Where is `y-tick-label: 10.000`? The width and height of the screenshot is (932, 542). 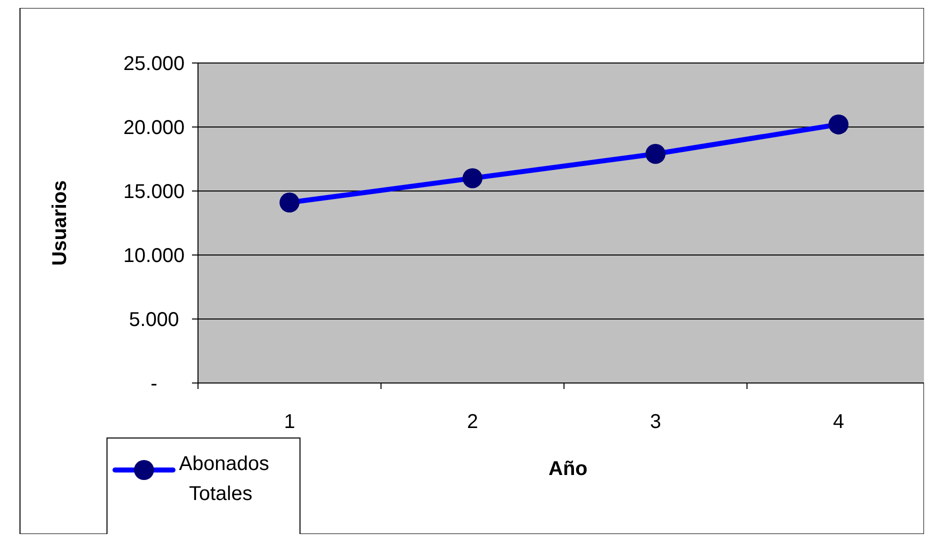 y-tick-label: 10.000 is located at coordinates (154, 256).